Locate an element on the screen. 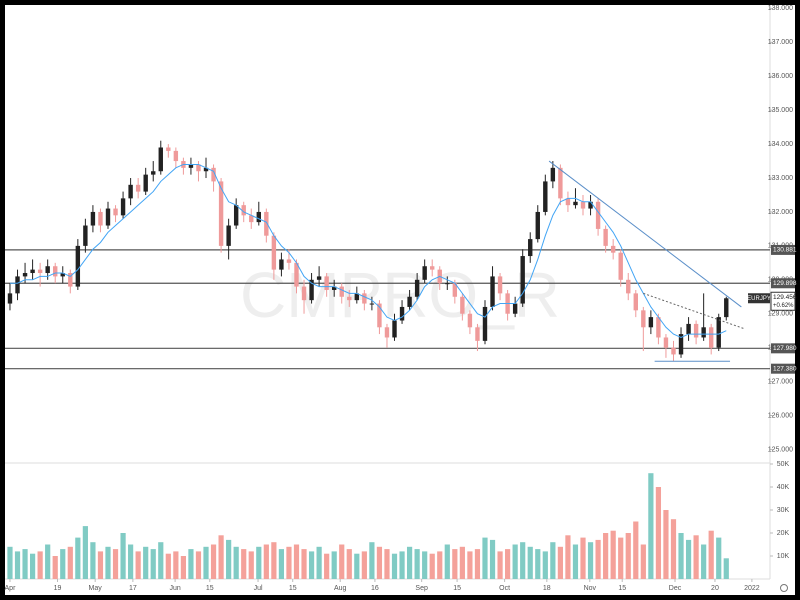 Image resolution: width=800 pixels, height=600 pixels. change-label: +0.62% is located at coordinates (783, 306).